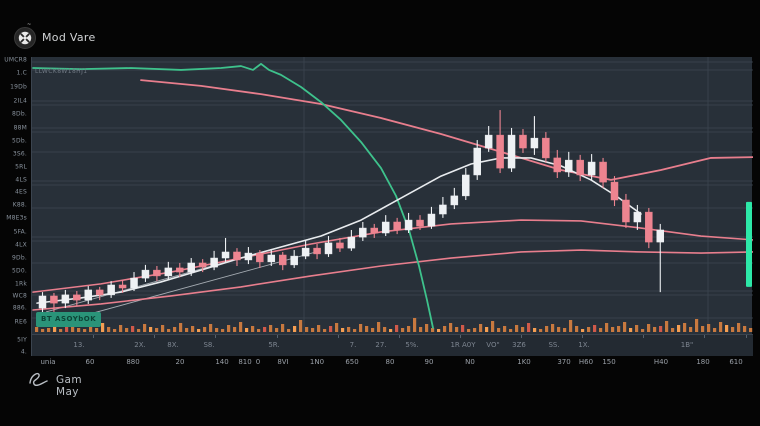 This screenshot has height=426, width=760. Describe the element at coordinates (564, 362) in the screenshot. I see `x-number-label: 370` at that location.